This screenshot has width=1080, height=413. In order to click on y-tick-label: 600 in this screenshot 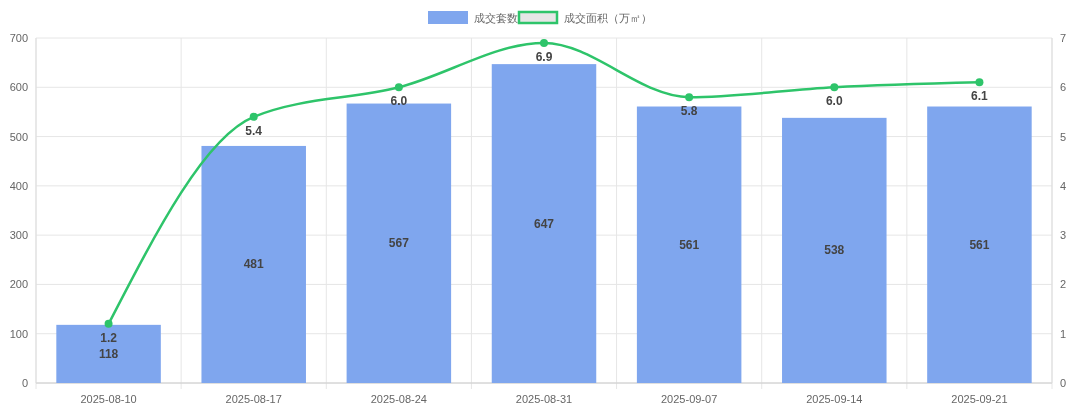, I will do `click(18, 87)`.